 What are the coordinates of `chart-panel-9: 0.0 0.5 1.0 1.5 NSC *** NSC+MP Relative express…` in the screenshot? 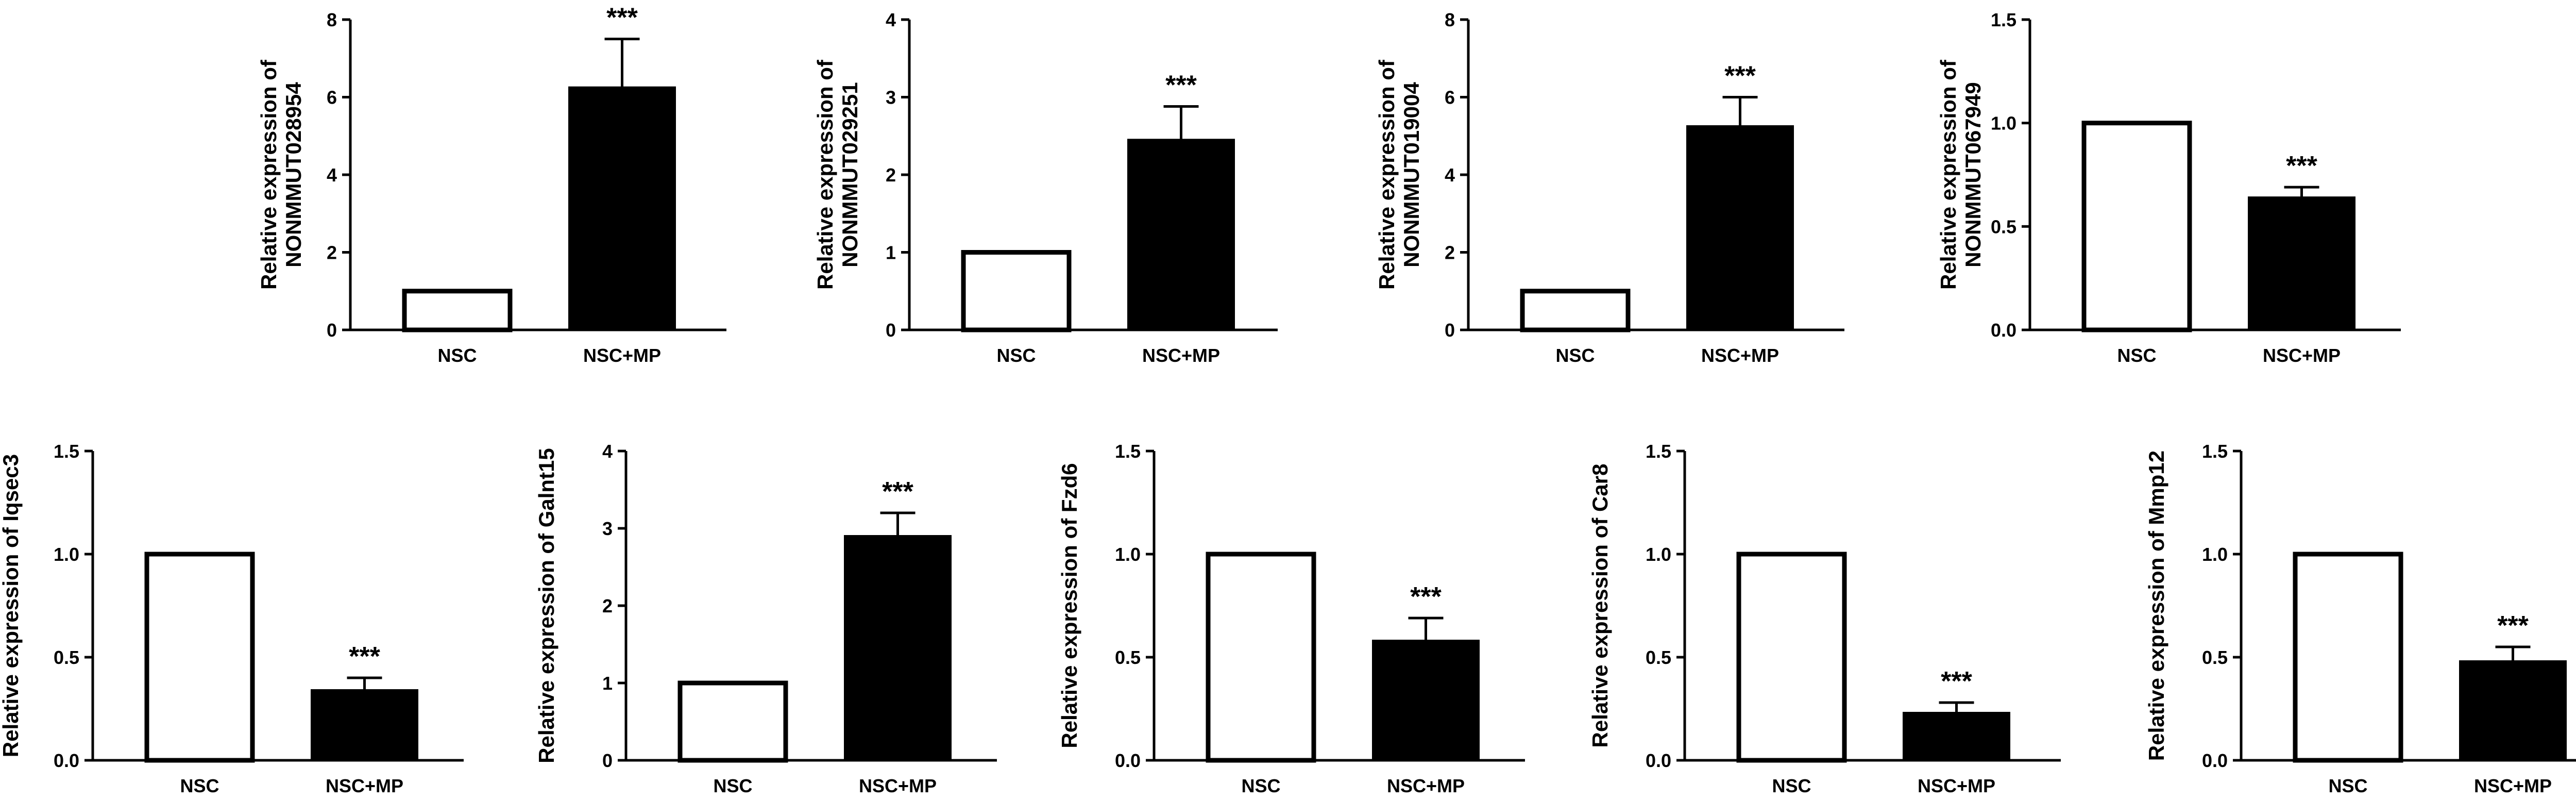 It's located at (2360, 618).